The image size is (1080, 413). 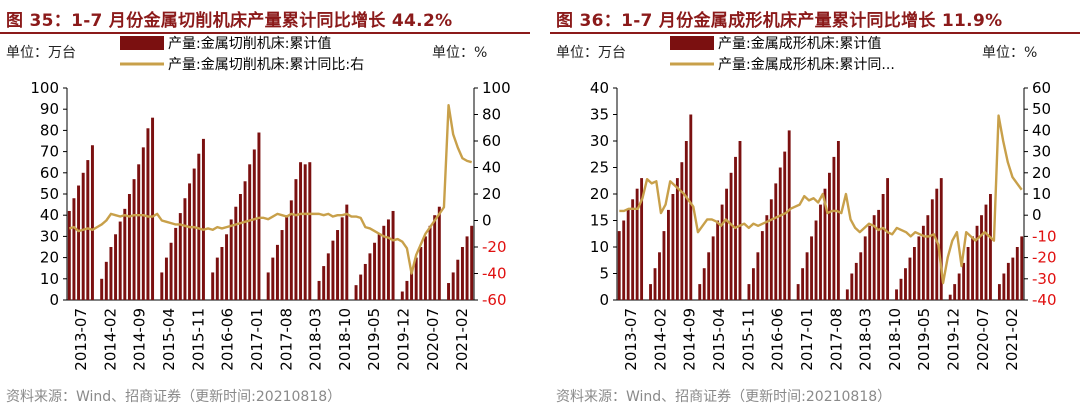 What do you see at coordinates (1044, 279) in the screenshot?
I see `y-right-tick-label: -30` at bounding box center [1044, 279].